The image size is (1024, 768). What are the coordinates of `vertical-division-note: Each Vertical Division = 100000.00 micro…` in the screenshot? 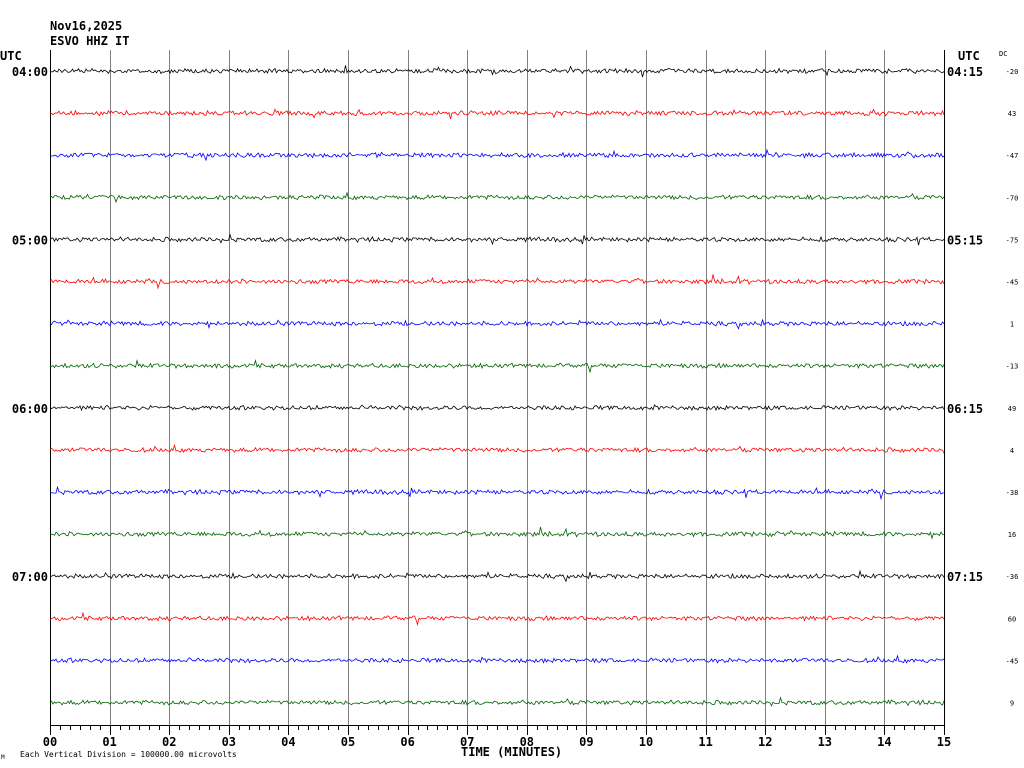 It's located at (128, 754).